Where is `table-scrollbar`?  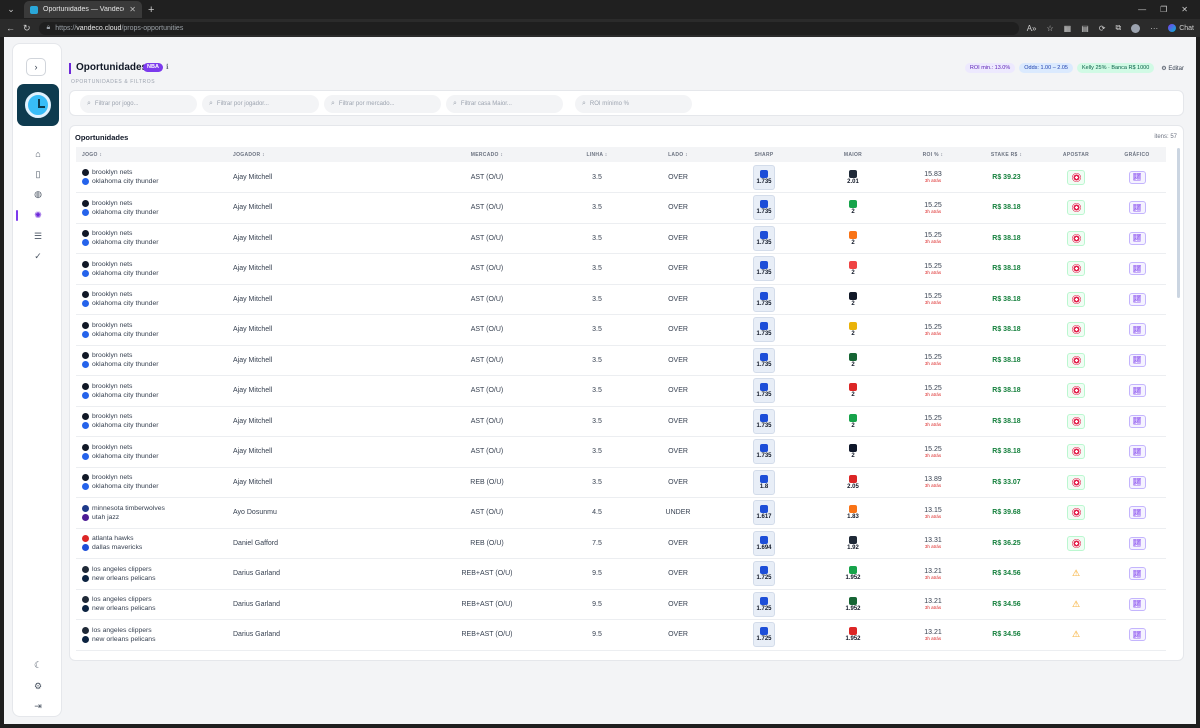 table-scrollbar is located at coordinates (1178, 223).